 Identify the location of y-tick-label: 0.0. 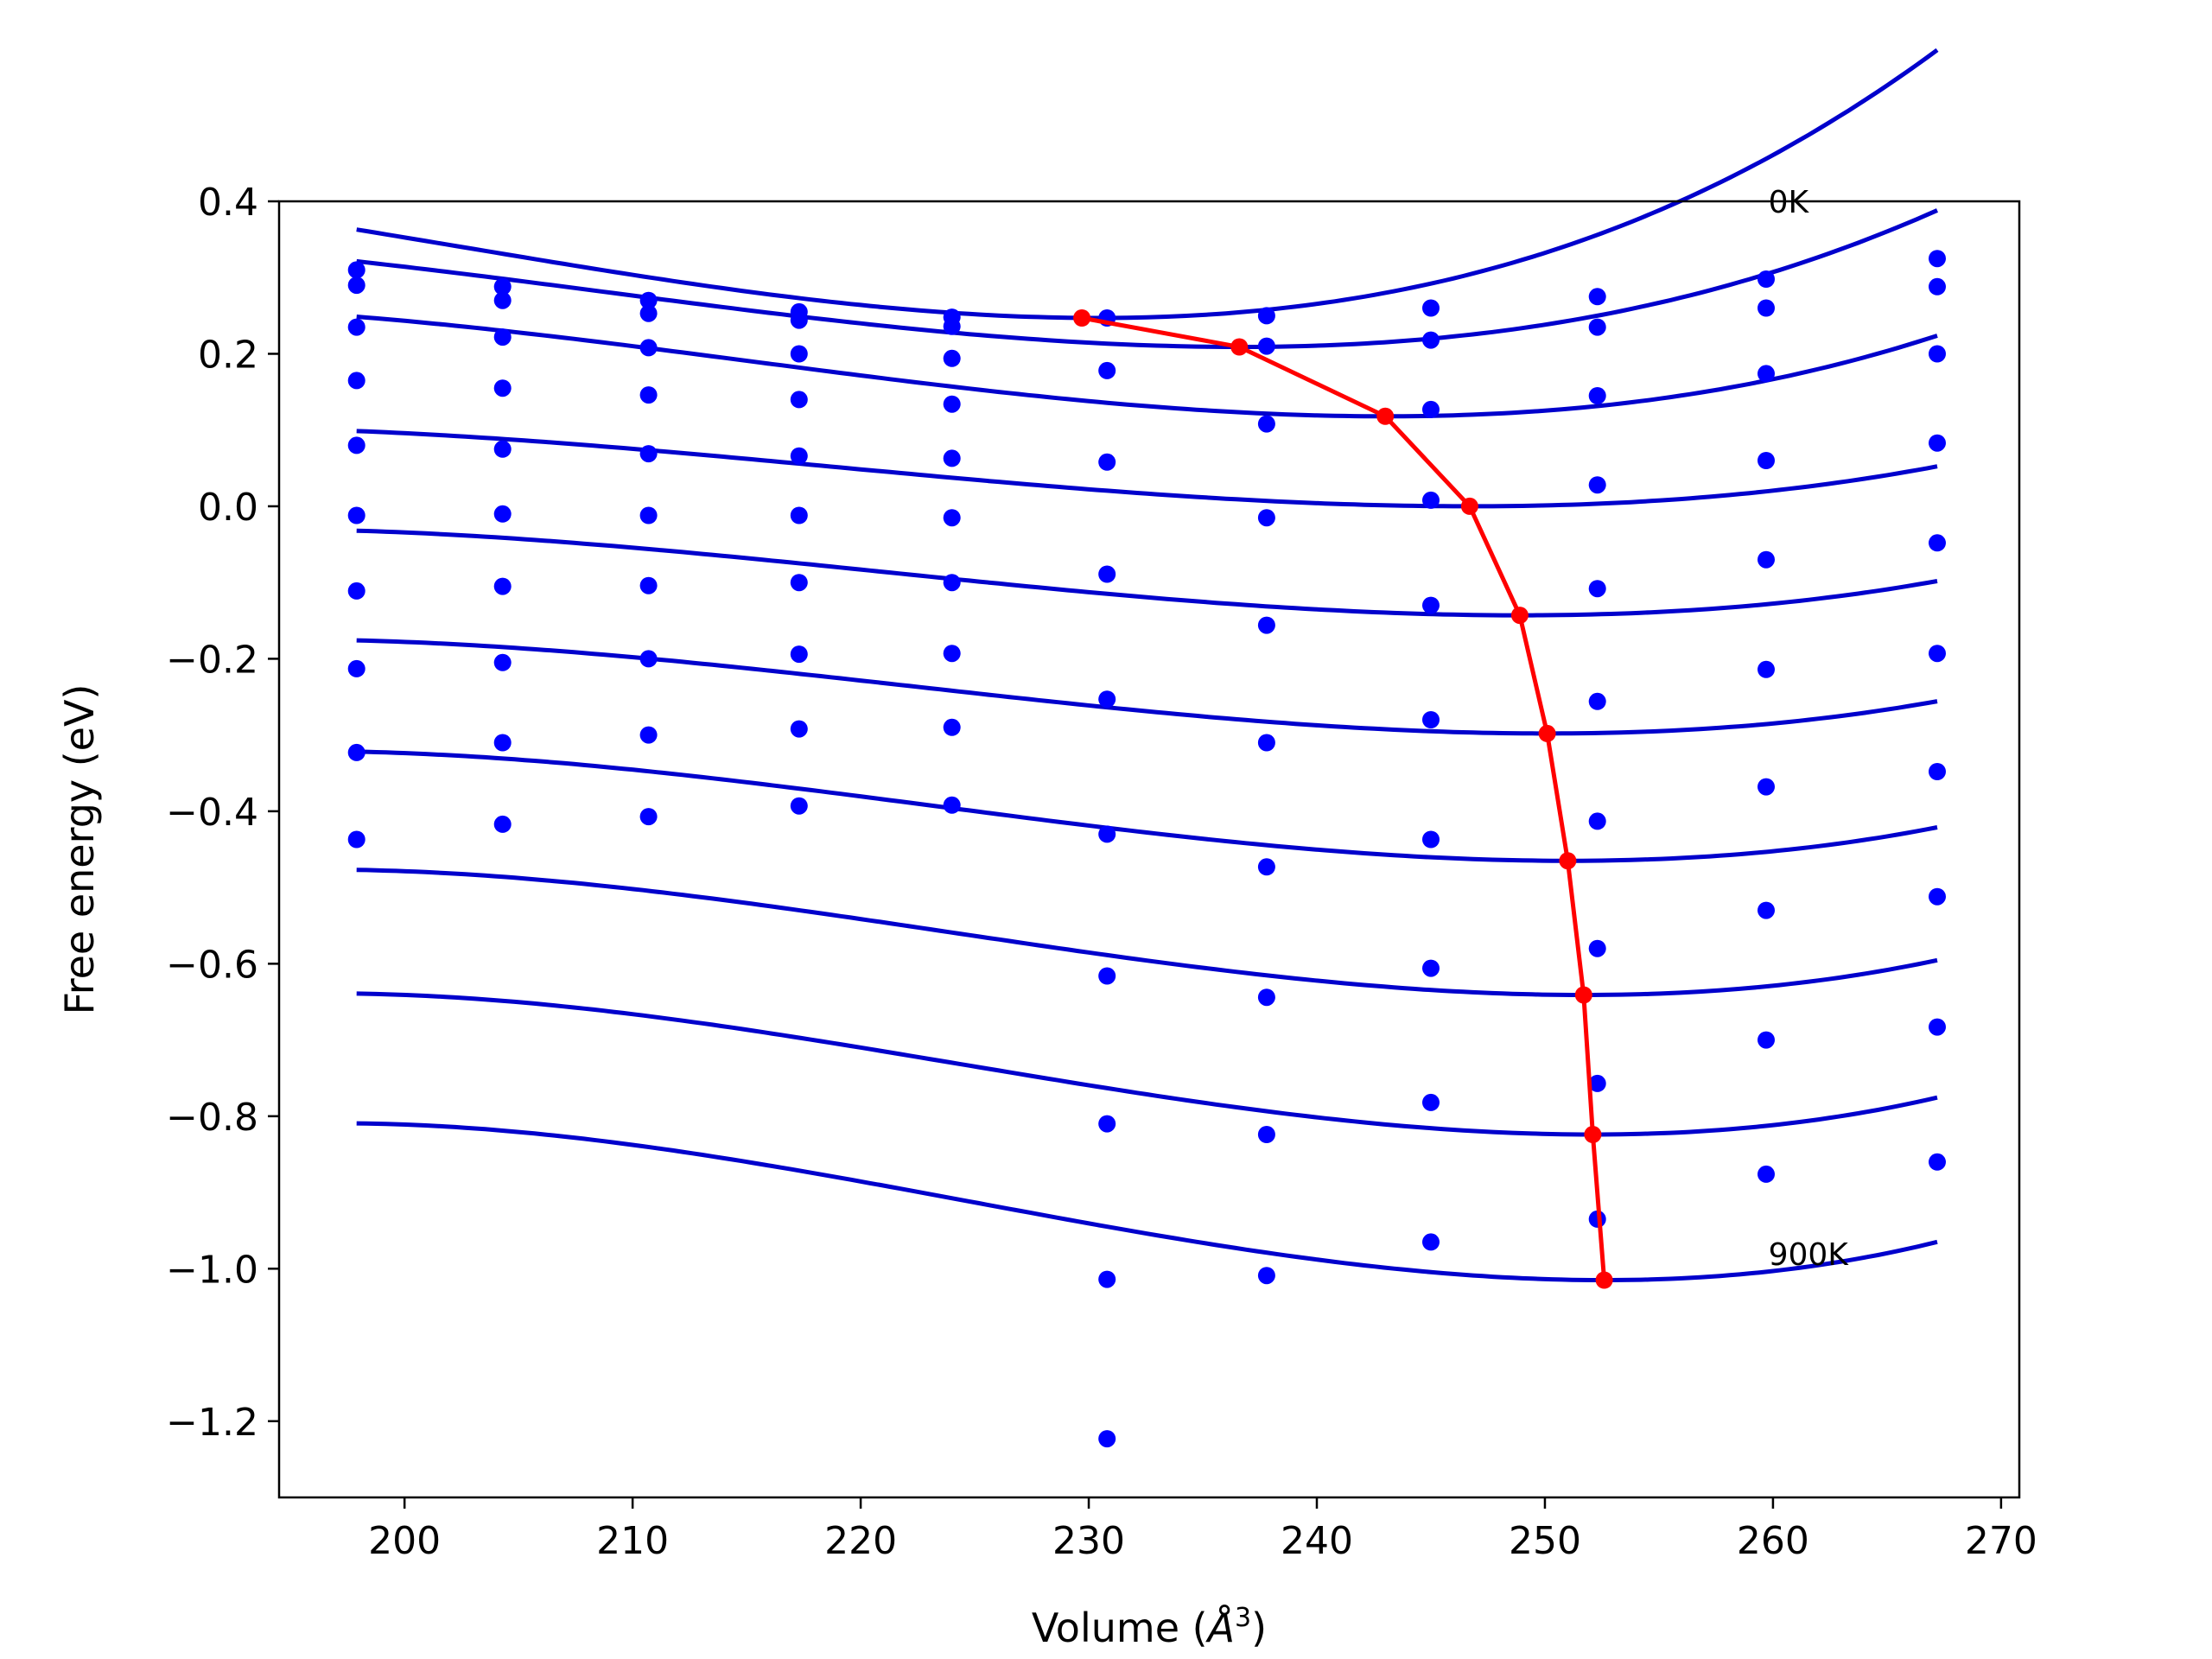
(228, 508).